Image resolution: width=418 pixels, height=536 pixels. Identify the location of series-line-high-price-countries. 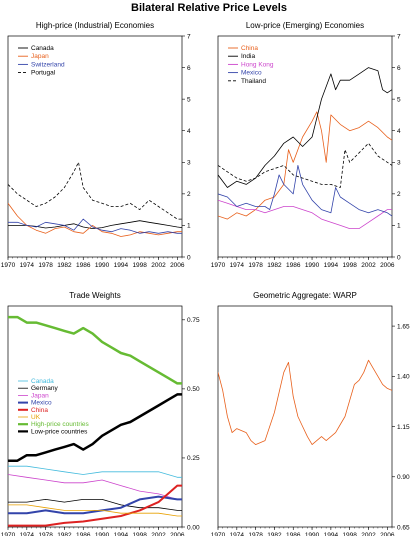
(95, 350).